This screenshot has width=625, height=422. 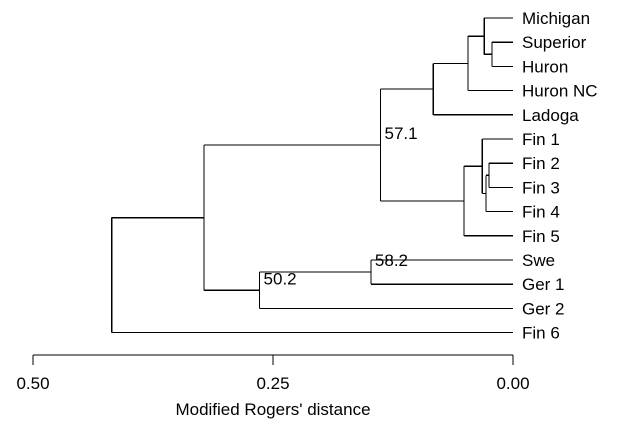 I want to click on leaf-label: Ger 2, so click(x=543, y=308).